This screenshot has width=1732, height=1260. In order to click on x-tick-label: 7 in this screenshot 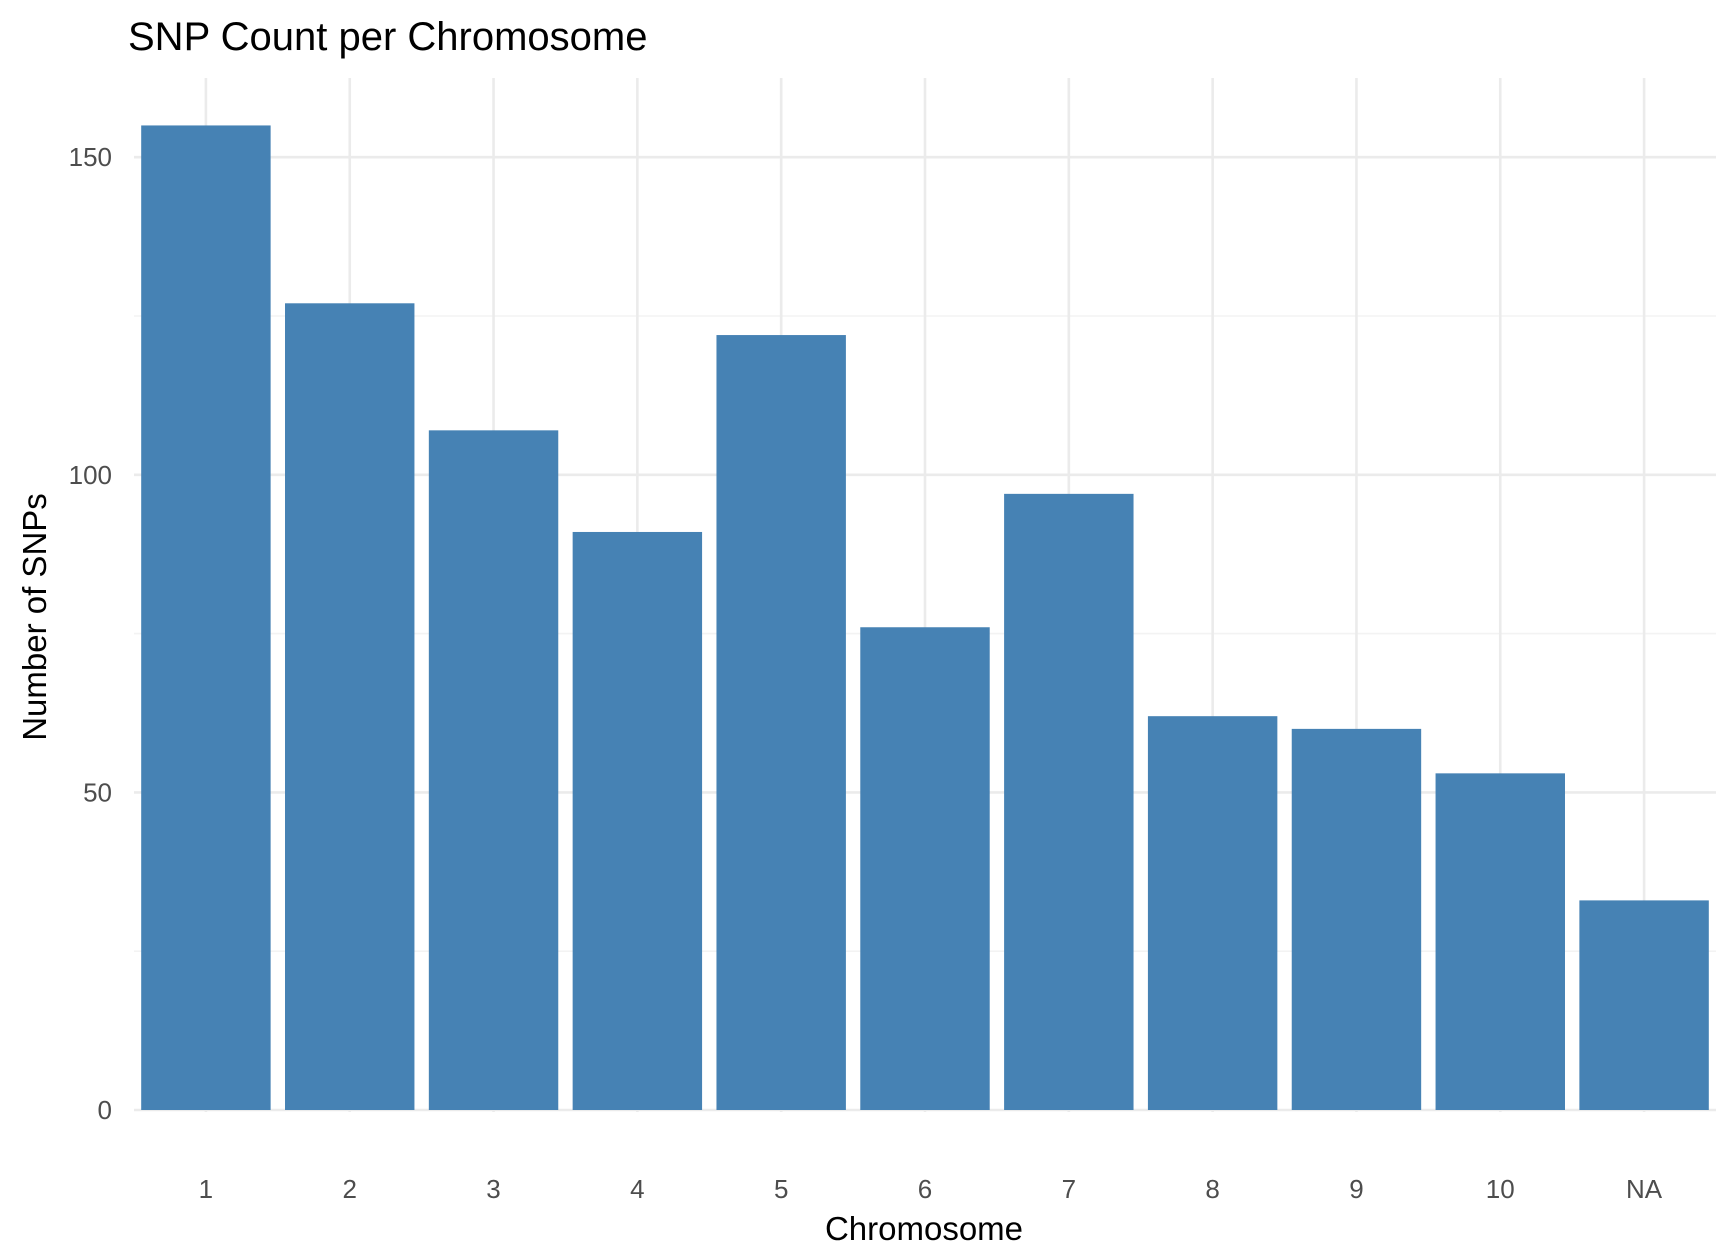, I will do `click(1069, 1189)`.